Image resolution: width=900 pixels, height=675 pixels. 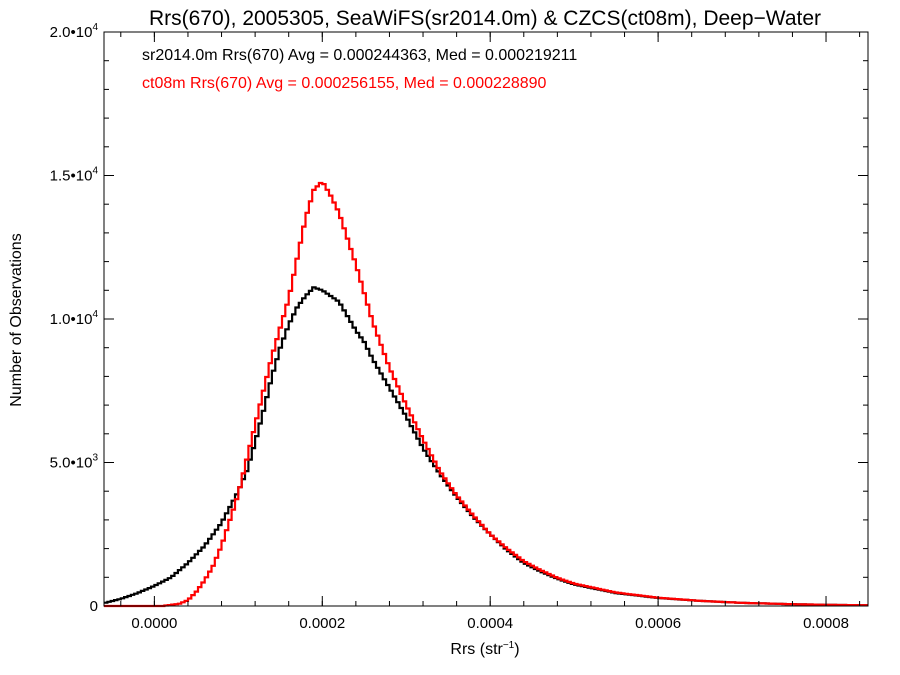 I want to click on y-tick-label: 2.0•104, so click(x=74, y=31).